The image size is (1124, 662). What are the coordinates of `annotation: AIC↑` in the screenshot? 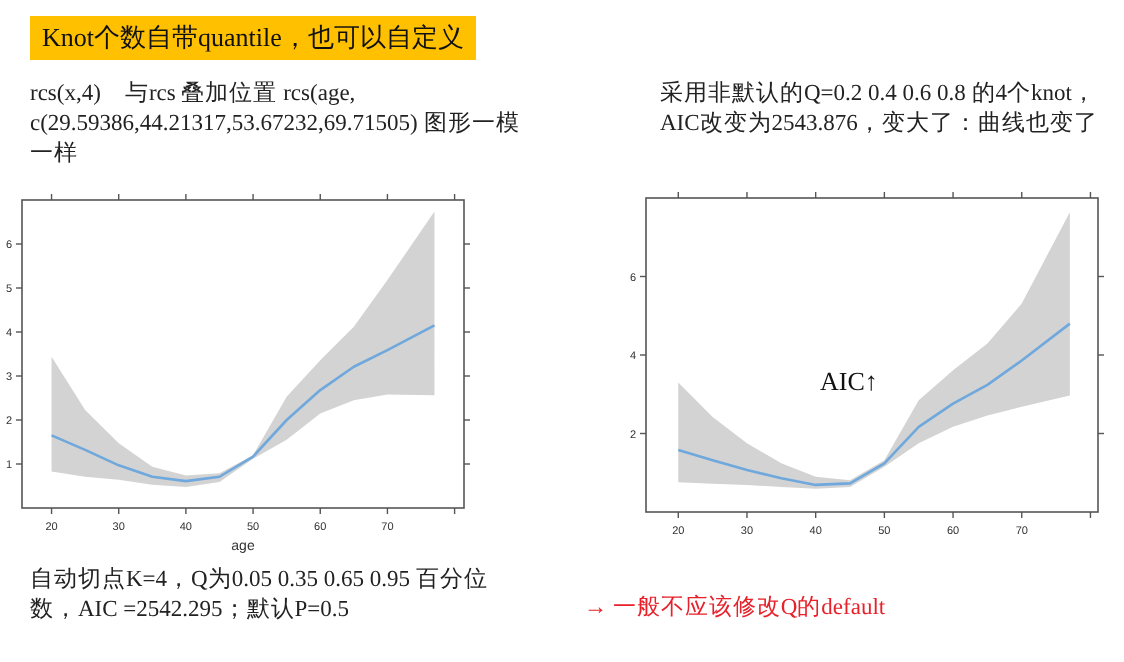 It's located at (850, 381).